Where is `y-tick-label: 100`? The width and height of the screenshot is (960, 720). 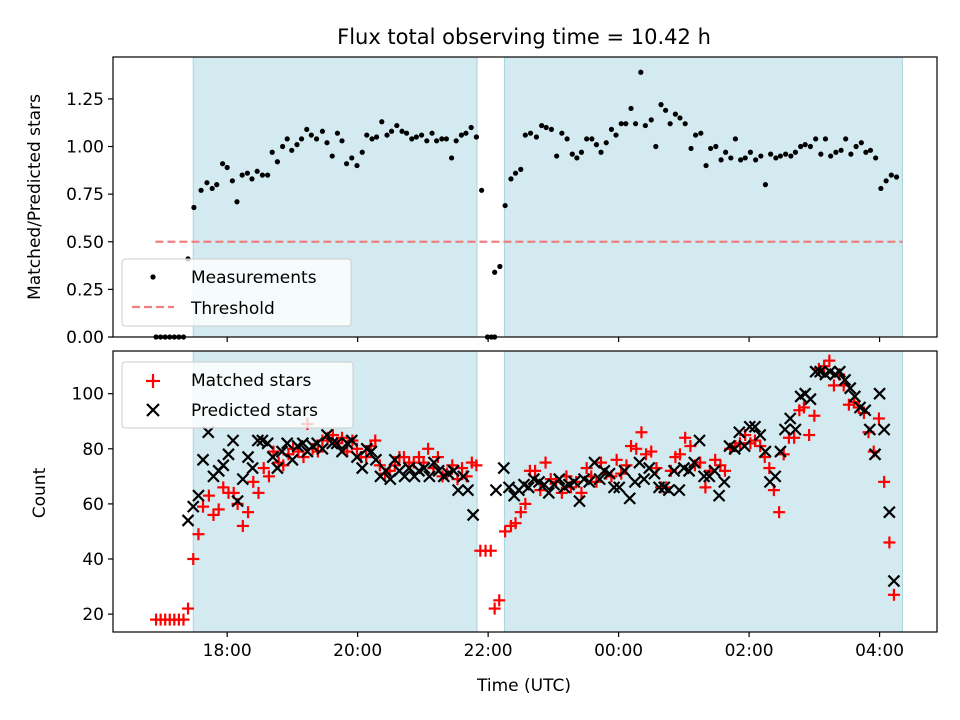 y-tick-label: 100 is located at coordinates (88, 395).